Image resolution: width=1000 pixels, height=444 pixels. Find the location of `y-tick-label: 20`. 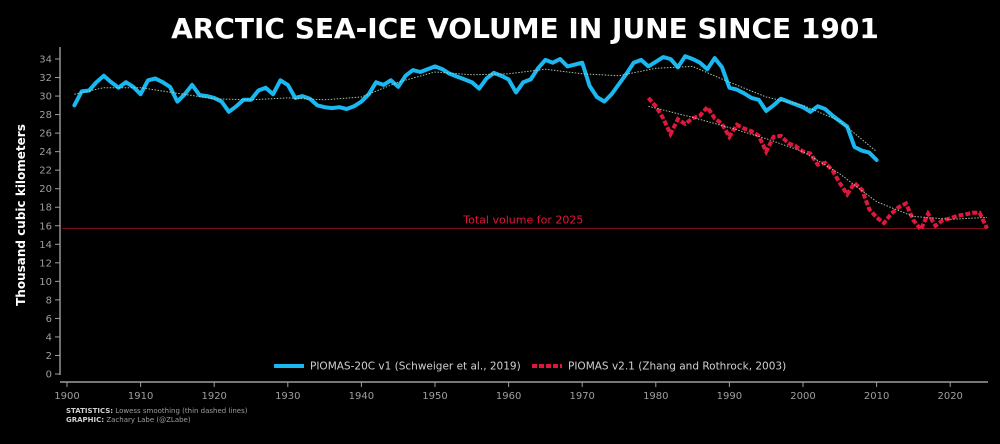

y-tick-label: 20 is located at coordinates (45, 189).